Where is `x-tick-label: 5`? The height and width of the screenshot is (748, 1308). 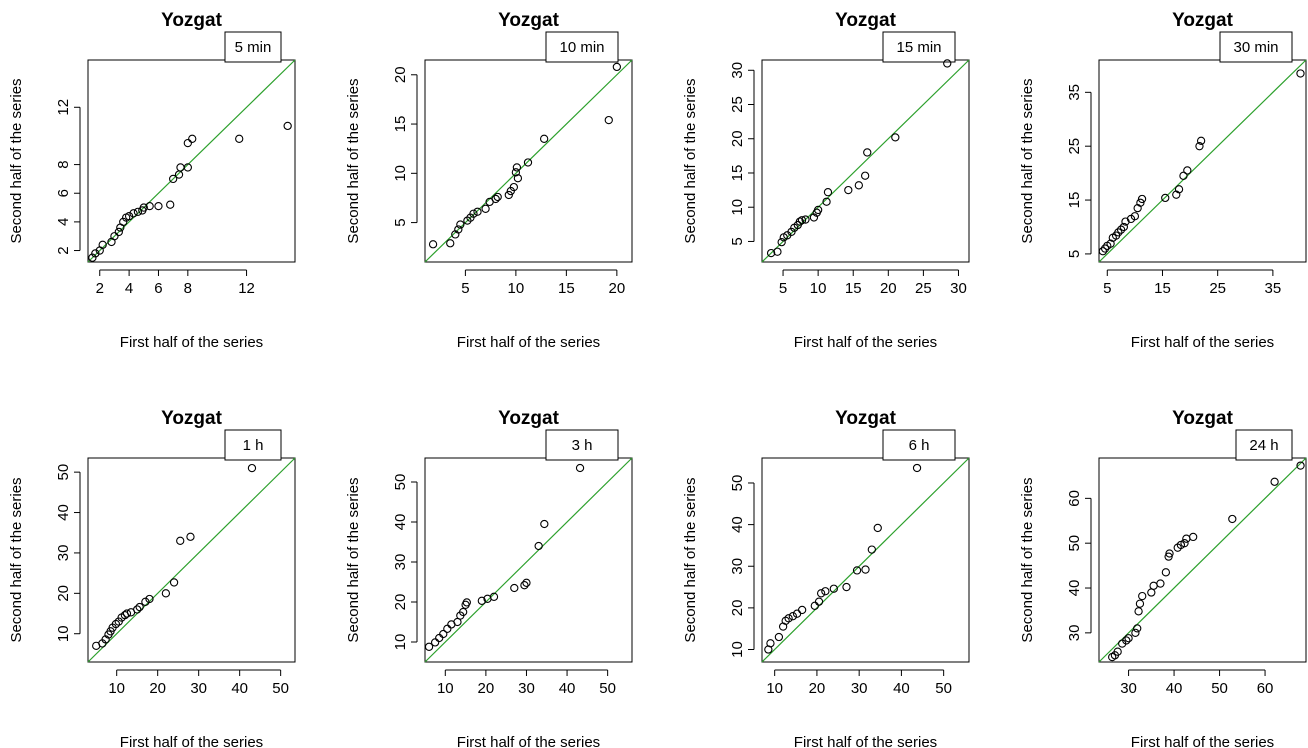 x-tick-label: 5 is located at coordinates (783, 288).